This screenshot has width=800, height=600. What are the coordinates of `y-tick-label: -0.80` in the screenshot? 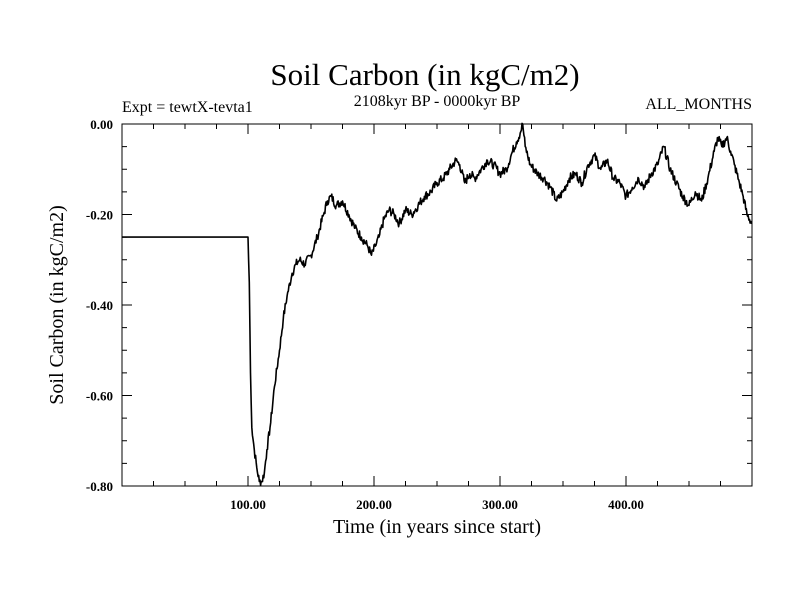 It's located at (99, 486).